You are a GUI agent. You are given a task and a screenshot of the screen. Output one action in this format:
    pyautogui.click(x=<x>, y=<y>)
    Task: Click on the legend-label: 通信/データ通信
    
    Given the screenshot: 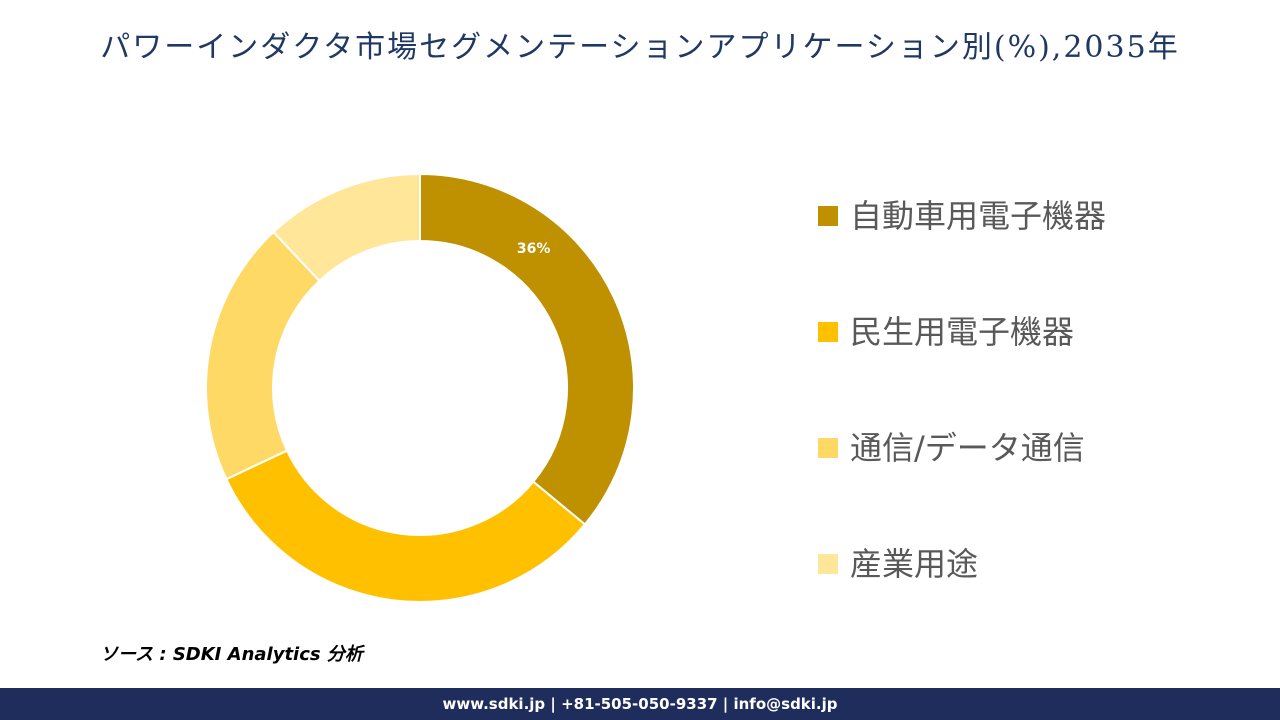 What is the action you would take?
    pyautogui.click(x=967, y=448)
    